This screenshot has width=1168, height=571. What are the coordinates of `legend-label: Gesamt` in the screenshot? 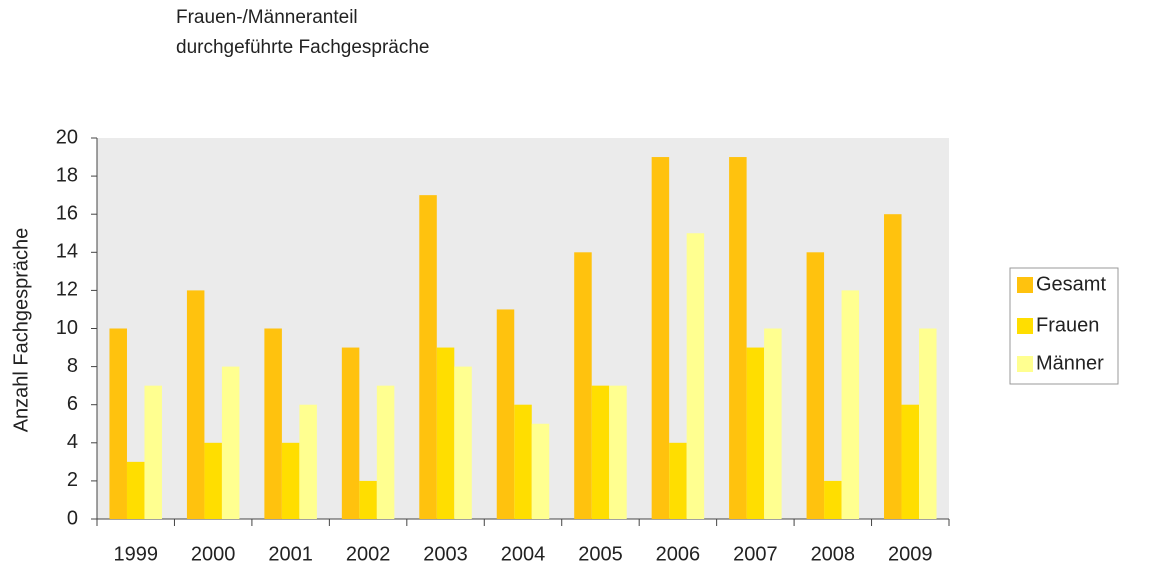 It's located at (1071, 284).